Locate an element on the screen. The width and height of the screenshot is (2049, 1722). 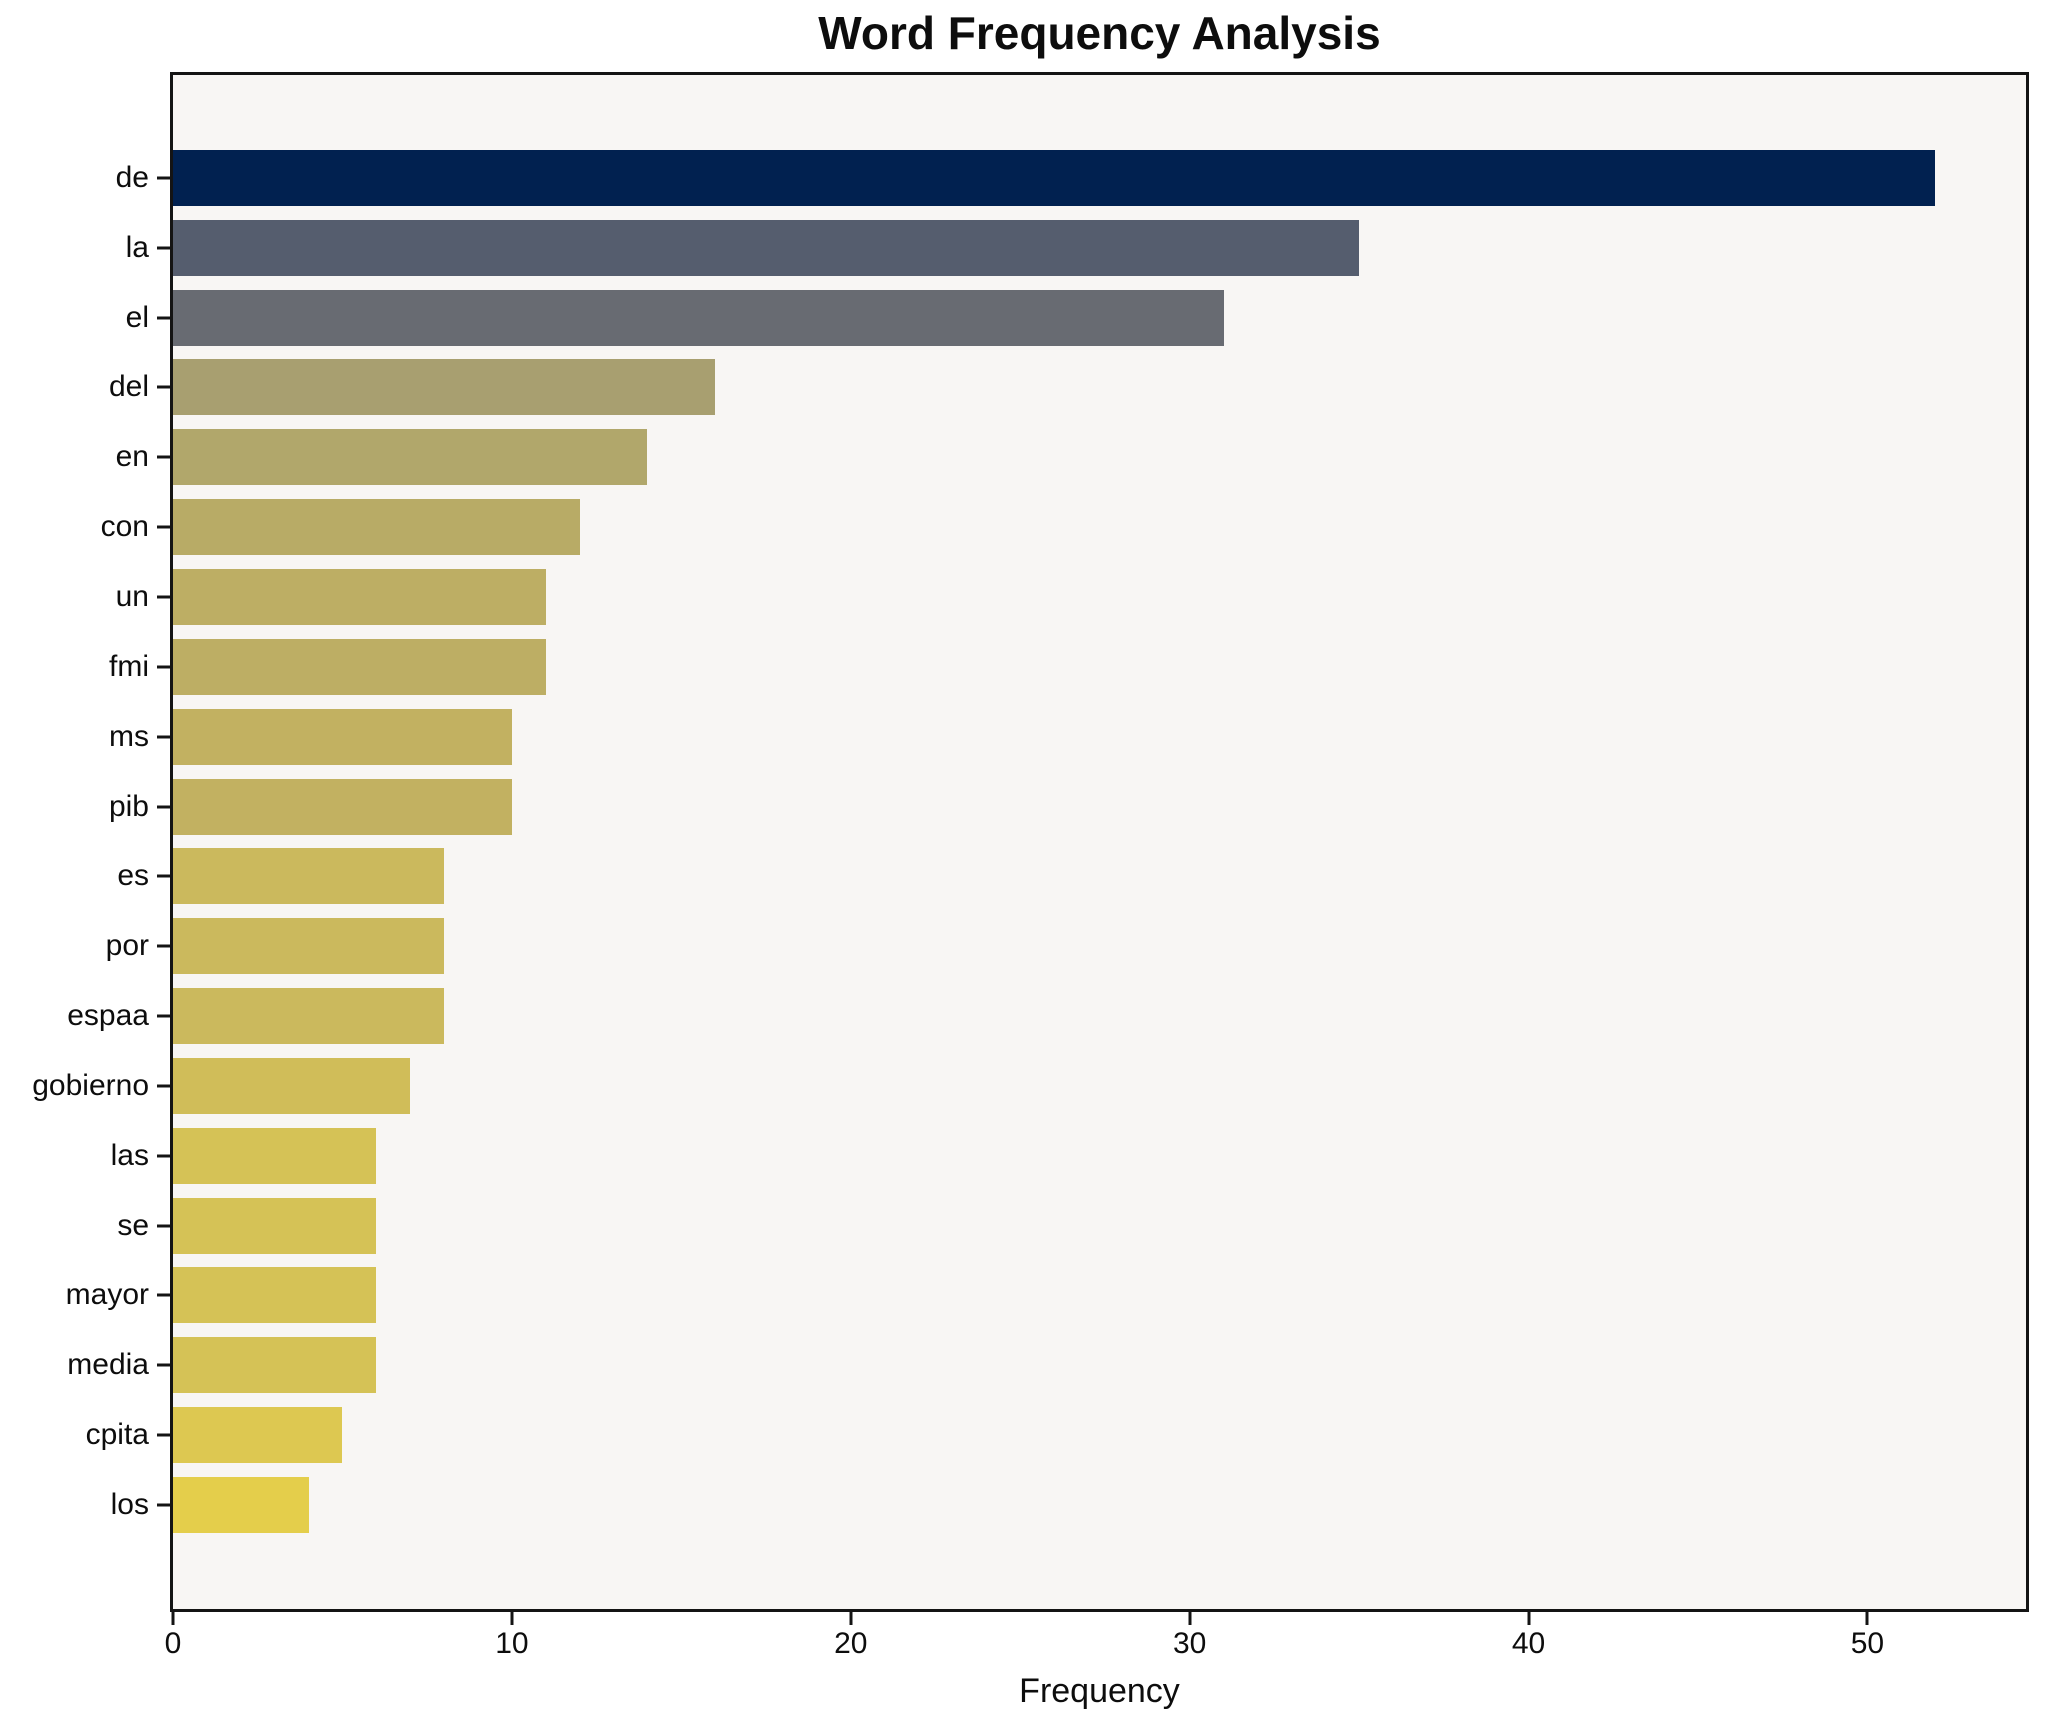
bar-en is located at coordinates (410, 457).